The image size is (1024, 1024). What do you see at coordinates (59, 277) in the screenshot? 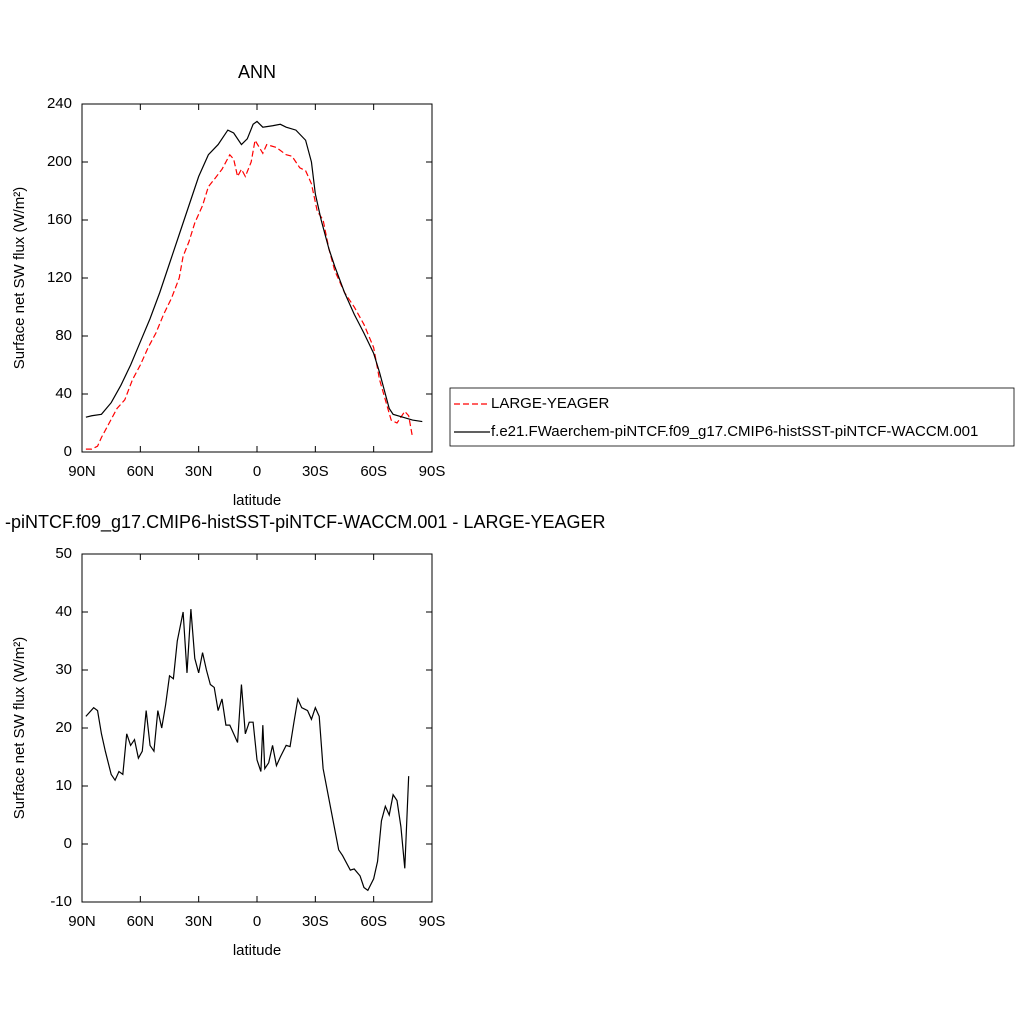
I see `y-tick-label: 120` at bounding box center [59, 277].